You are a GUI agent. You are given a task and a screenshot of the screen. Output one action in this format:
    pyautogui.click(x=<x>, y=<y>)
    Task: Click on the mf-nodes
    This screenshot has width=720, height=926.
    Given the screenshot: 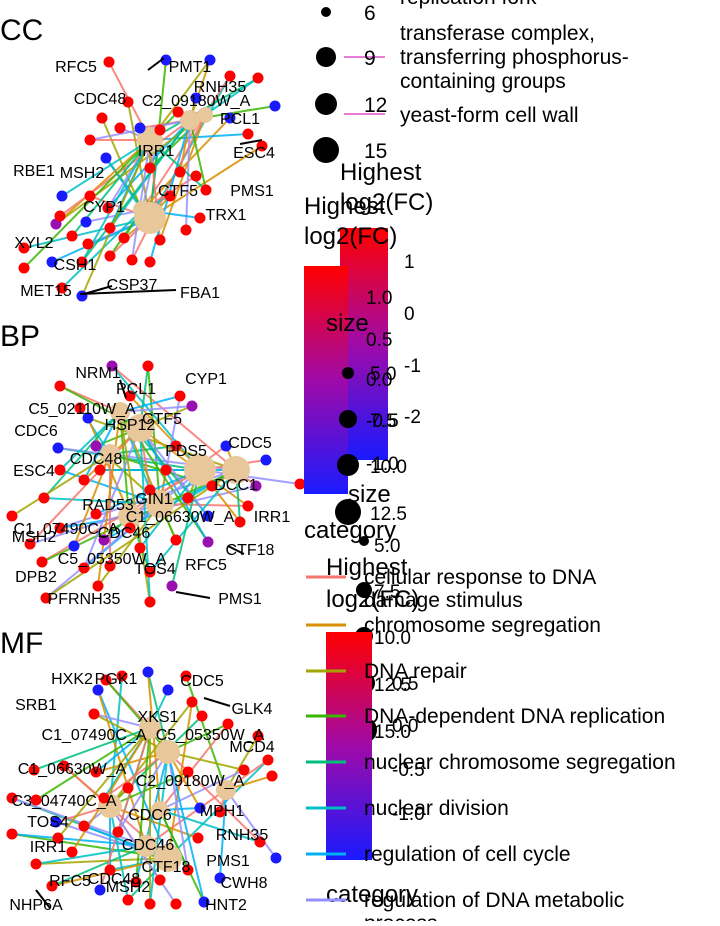 What is the action you would take?
    pyautogui.click(x=144, y=788)
    